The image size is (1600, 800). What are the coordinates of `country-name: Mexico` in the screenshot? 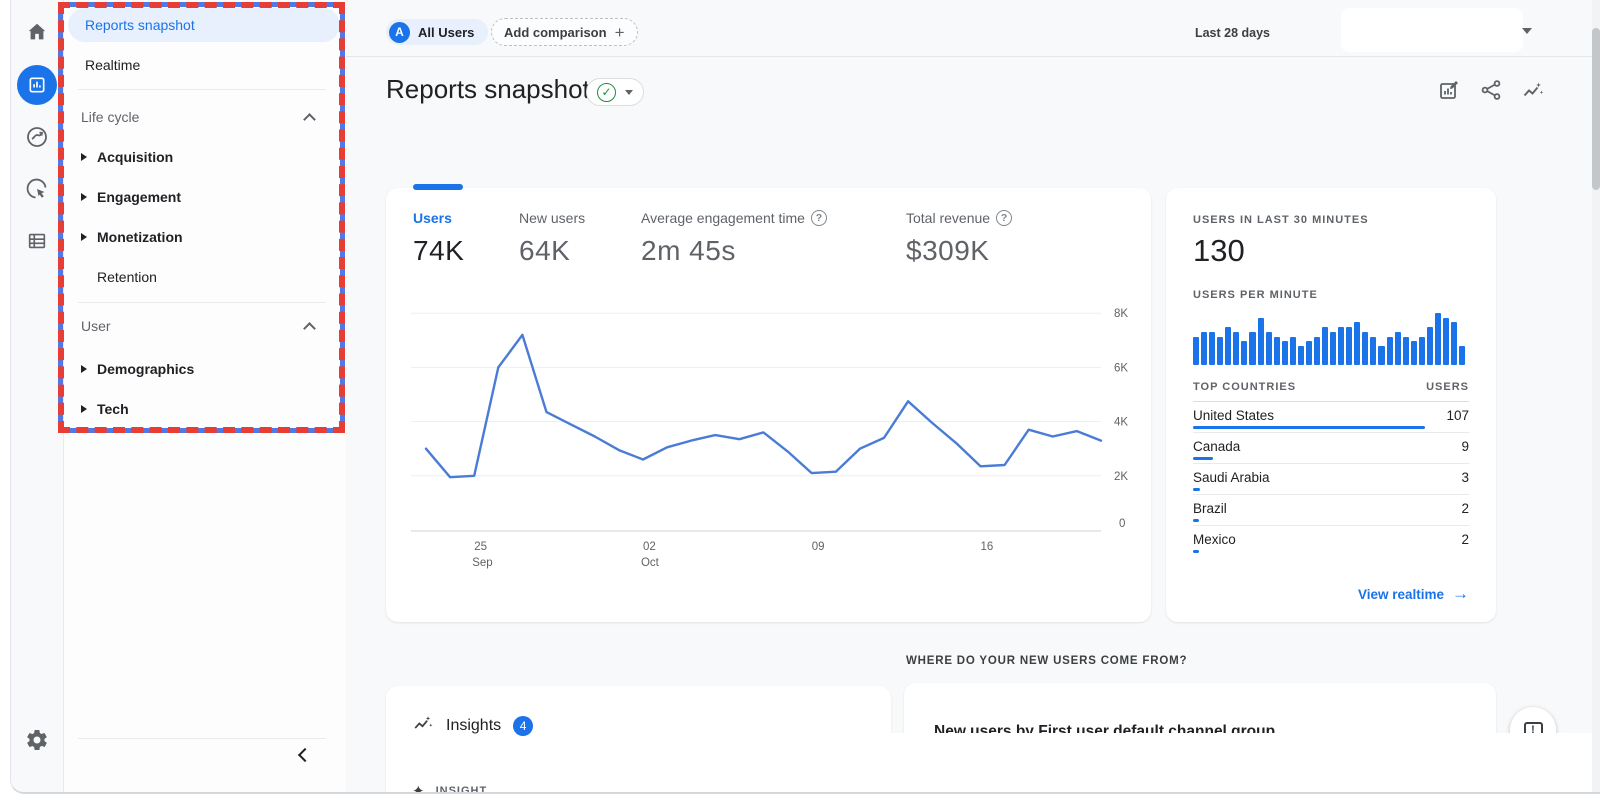 It's located at (1214, 539).